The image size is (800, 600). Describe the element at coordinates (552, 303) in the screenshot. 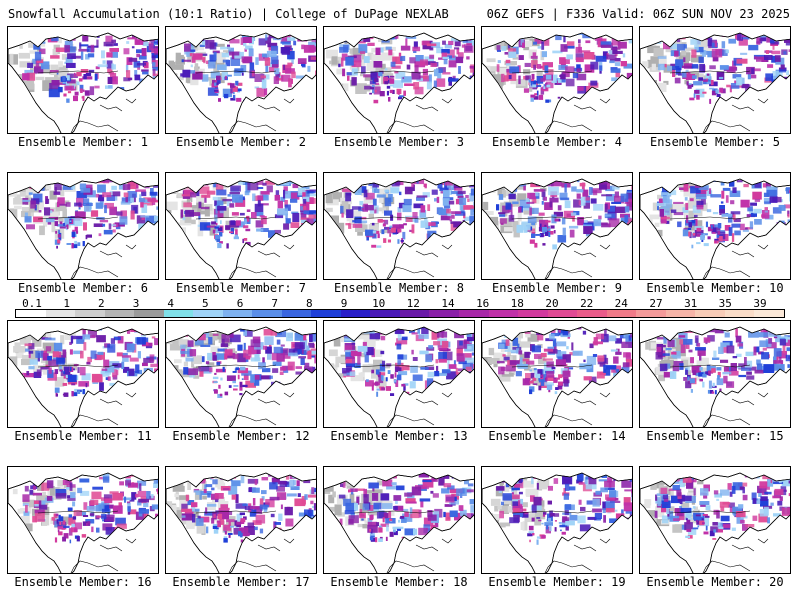

I see `colorbar-tick-label: 20` at that location.